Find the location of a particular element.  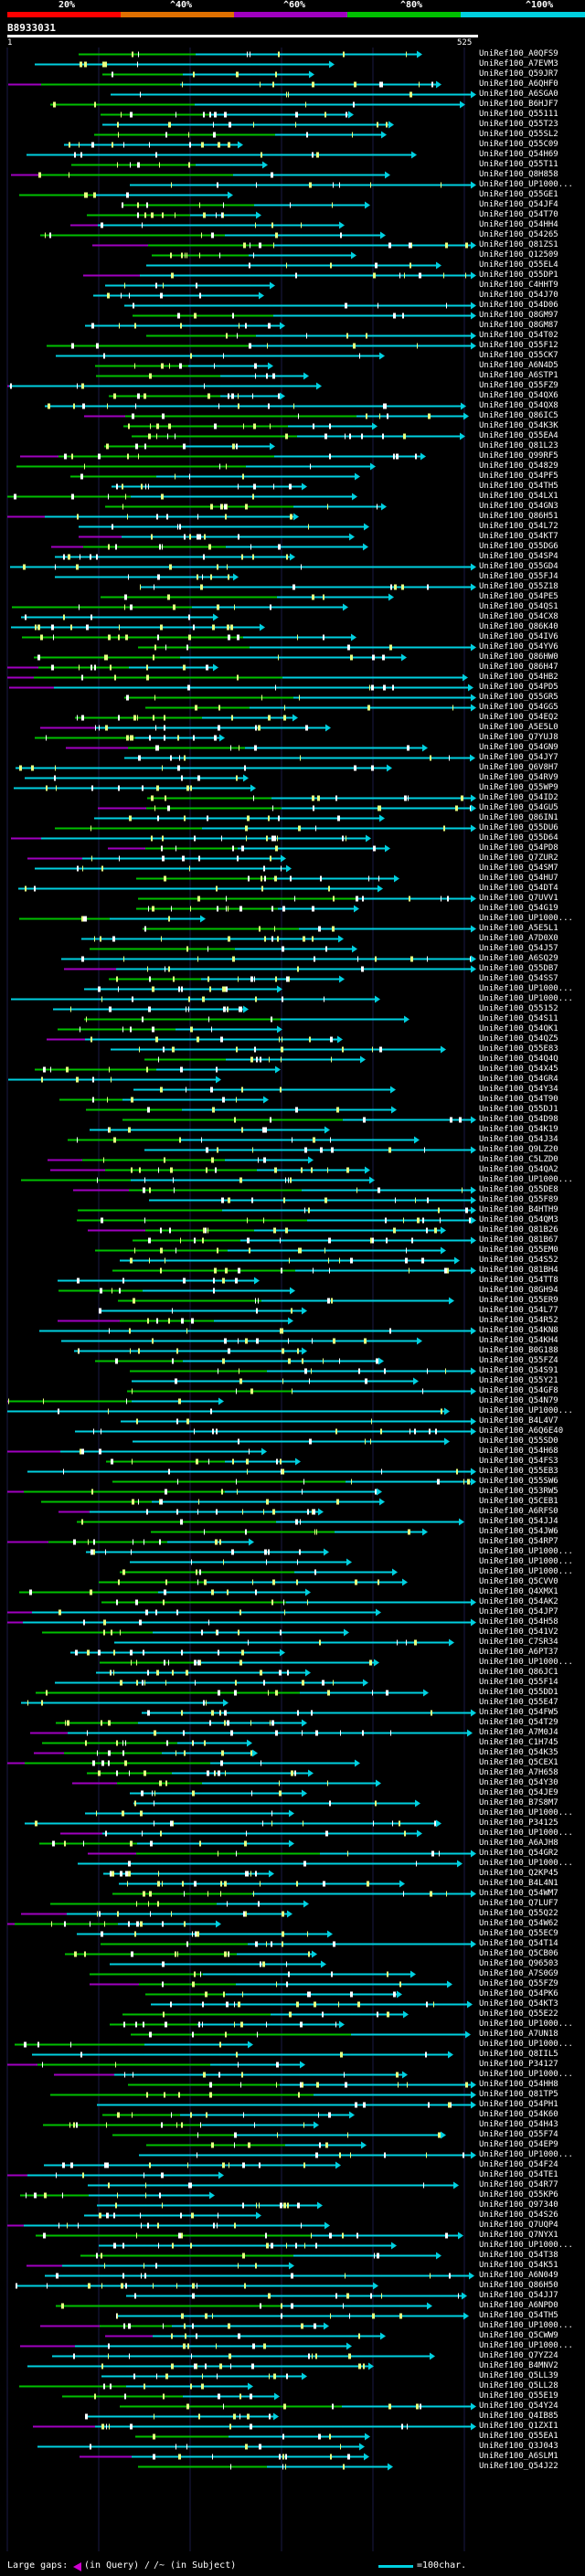

hit-label: UniRef100_Q54T02 is located at coordinates (518, 335).